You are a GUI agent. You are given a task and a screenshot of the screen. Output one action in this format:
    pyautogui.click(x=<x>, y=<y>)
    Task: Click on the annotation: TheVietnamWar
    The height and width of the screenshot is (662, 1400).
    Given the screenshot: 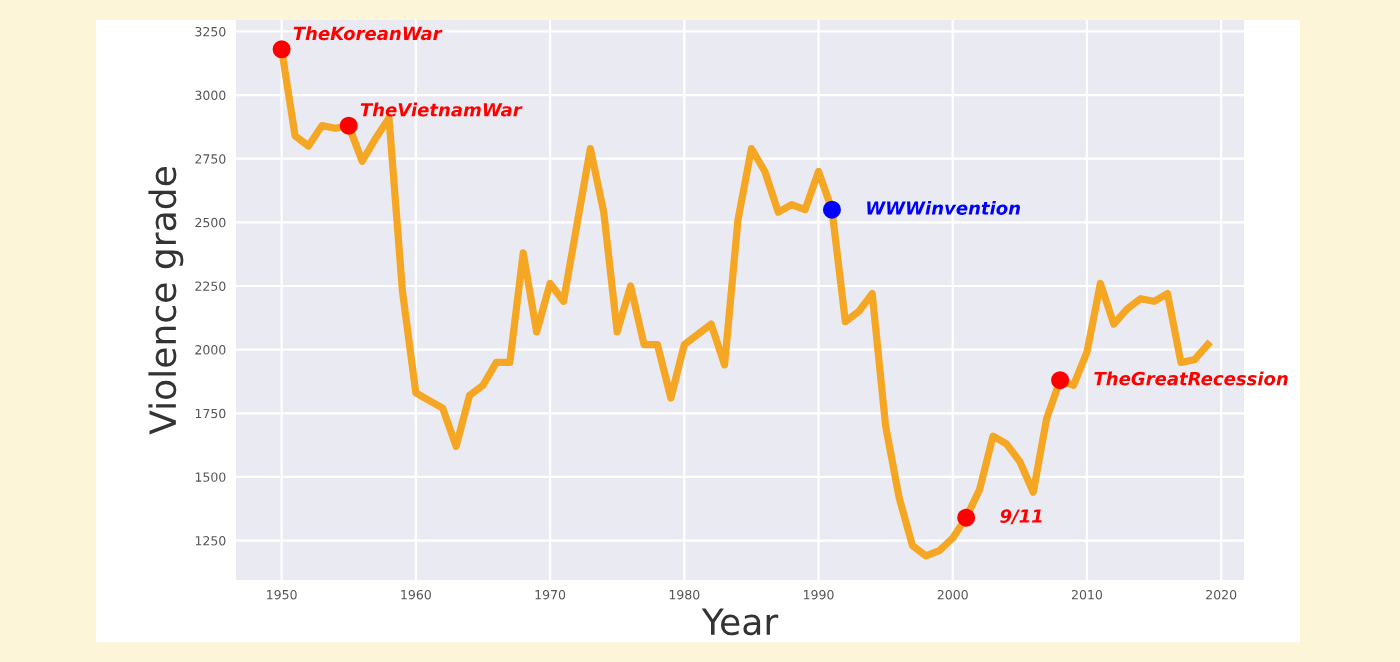 What is the action you would take?
    pyautogui.click(x=441, y=109)
    